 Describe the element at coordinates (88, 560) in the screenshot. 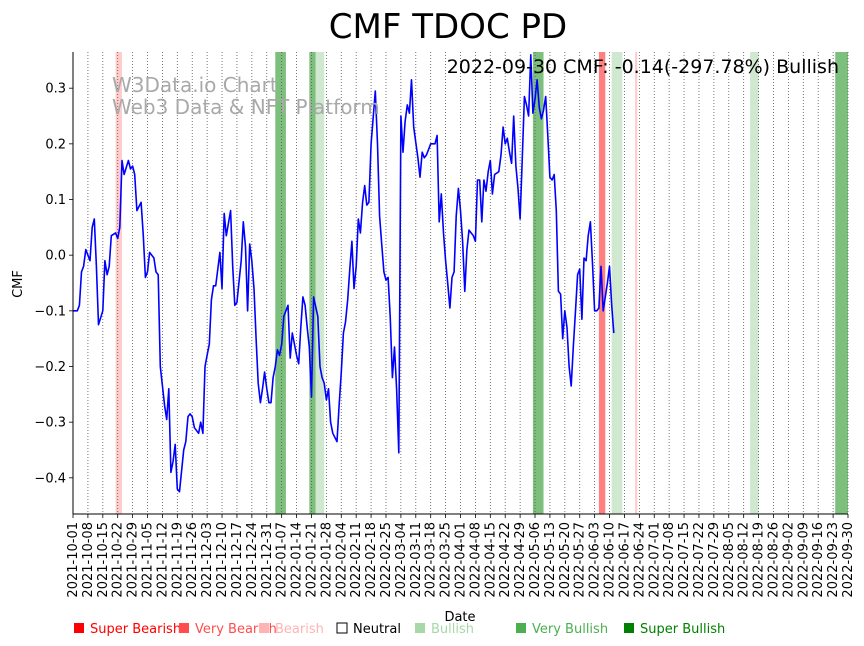

I see `x-tick-label: 2021-10-08` at that location.